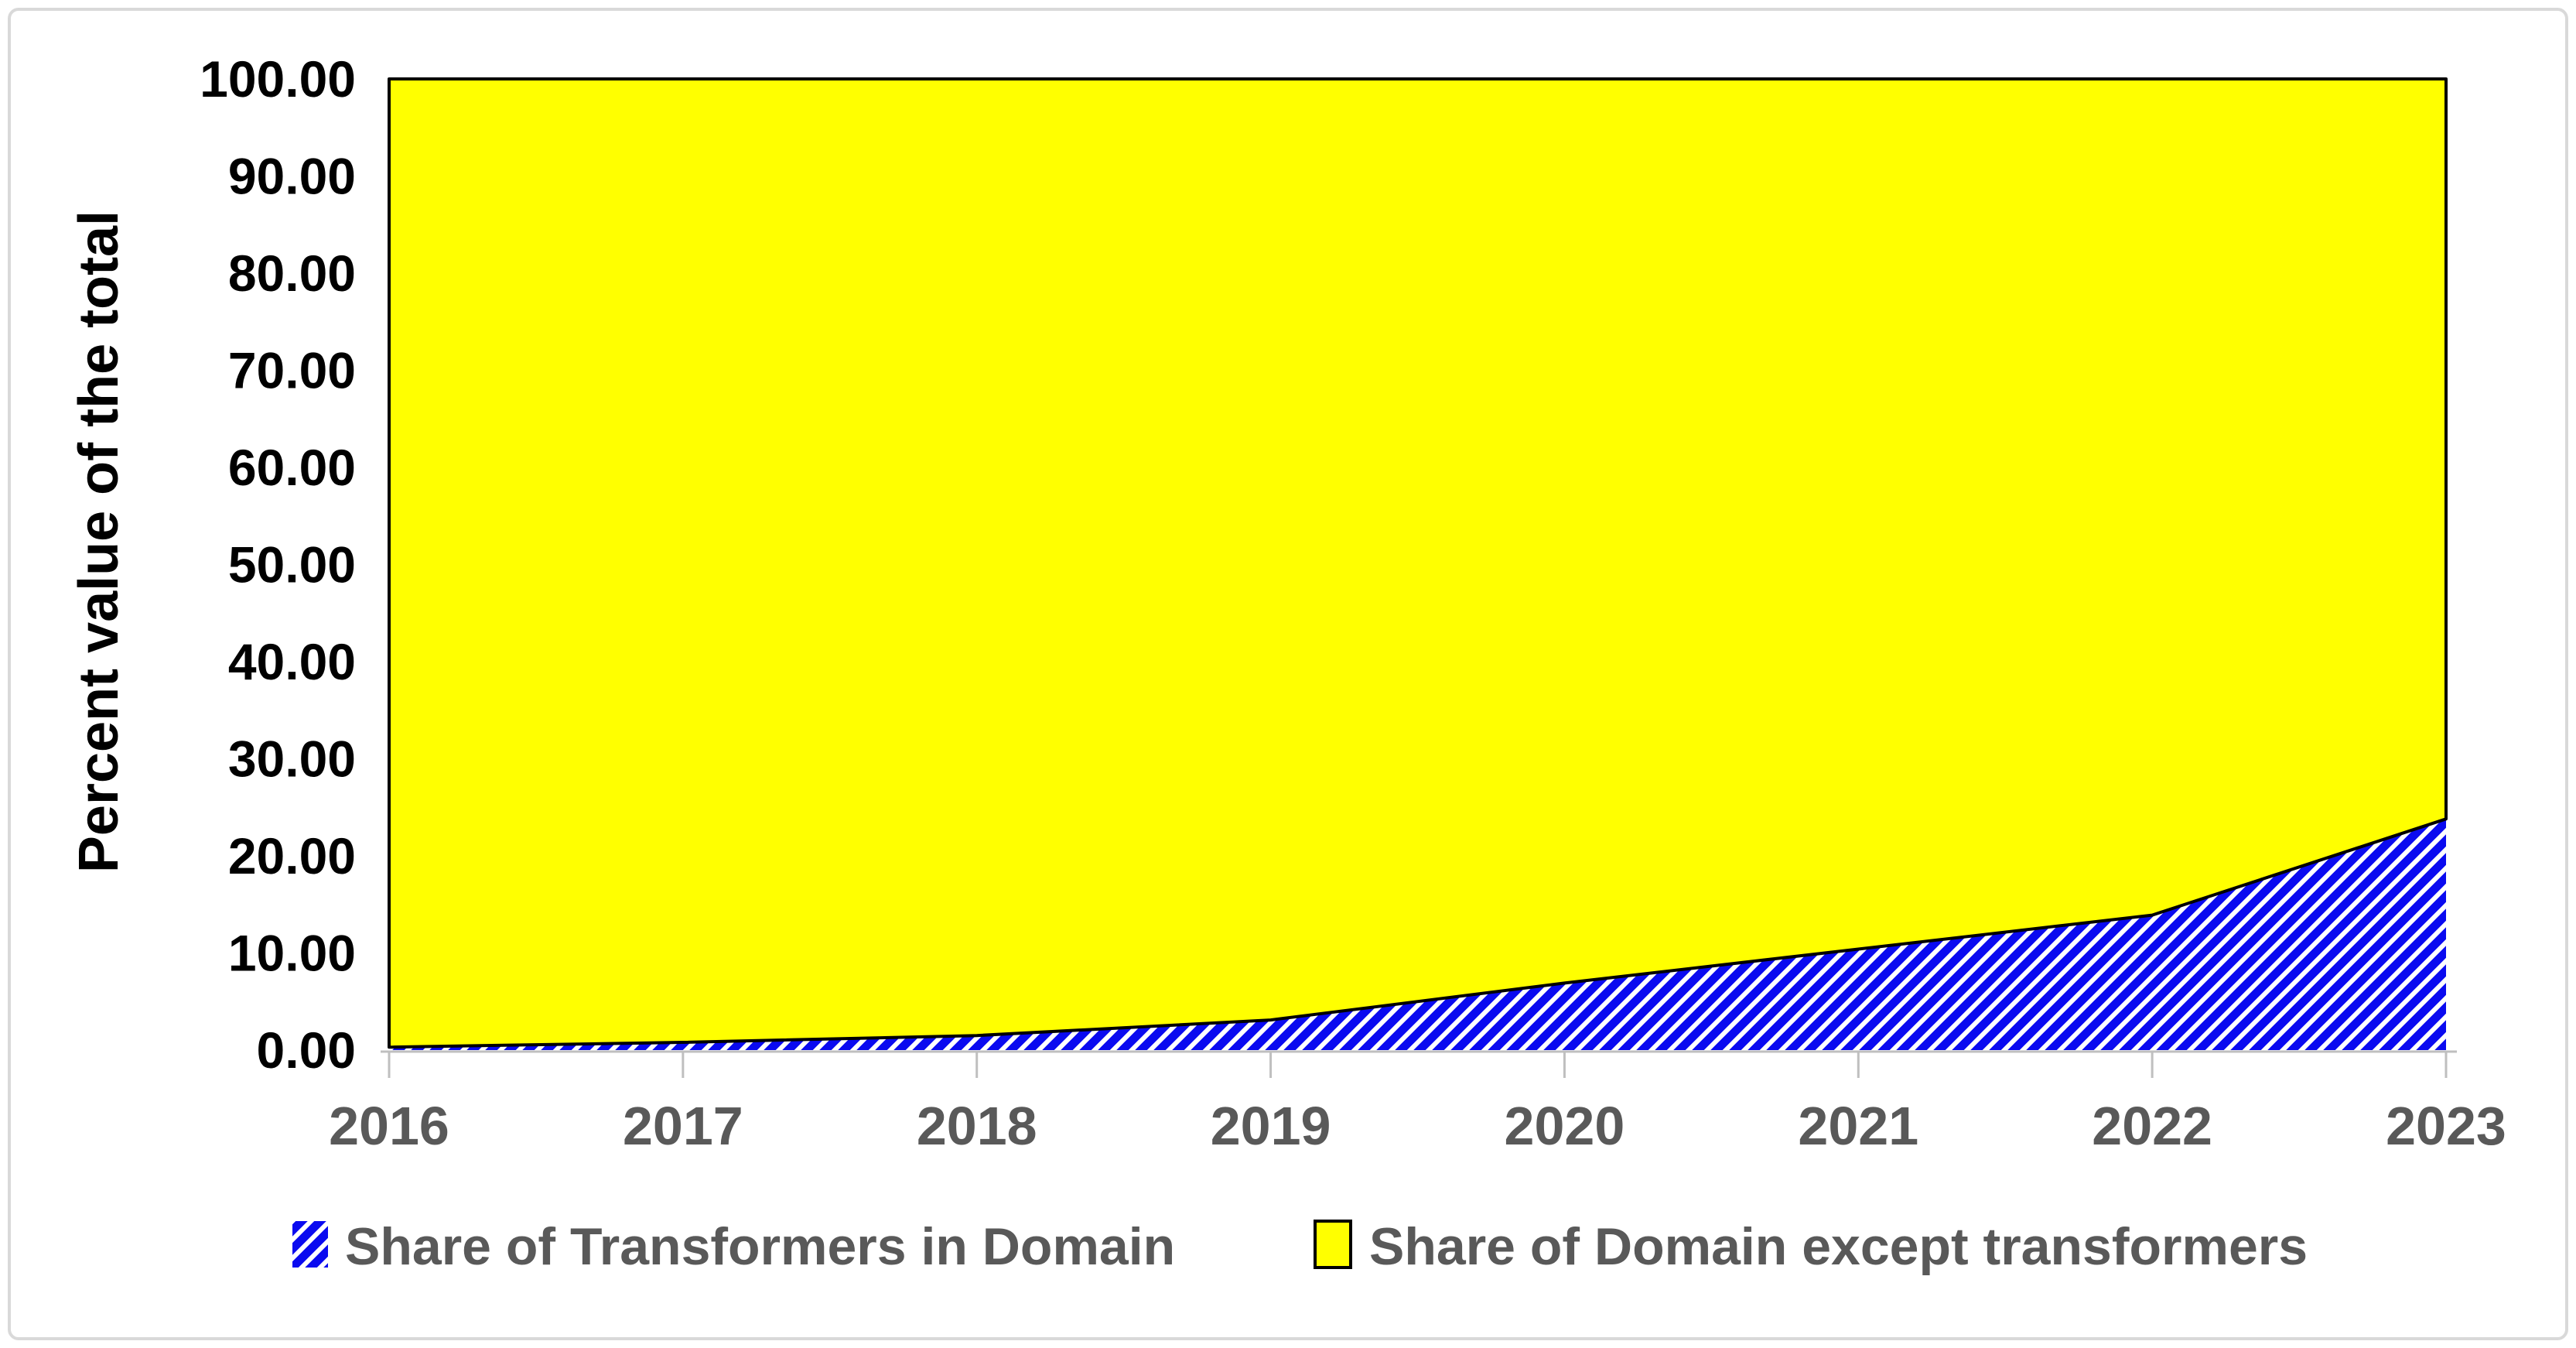 The image size is (2576, 1348). I want to click on y-tick-label: 60.00, so click(292, 467).